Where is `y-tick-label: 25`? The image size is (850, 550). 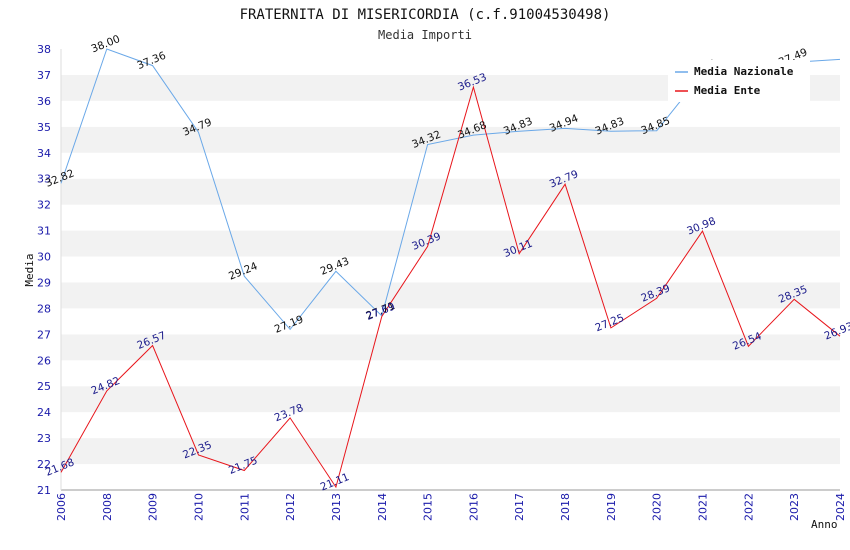 y-tick-label: 25 is located at coordinates (44, 386).